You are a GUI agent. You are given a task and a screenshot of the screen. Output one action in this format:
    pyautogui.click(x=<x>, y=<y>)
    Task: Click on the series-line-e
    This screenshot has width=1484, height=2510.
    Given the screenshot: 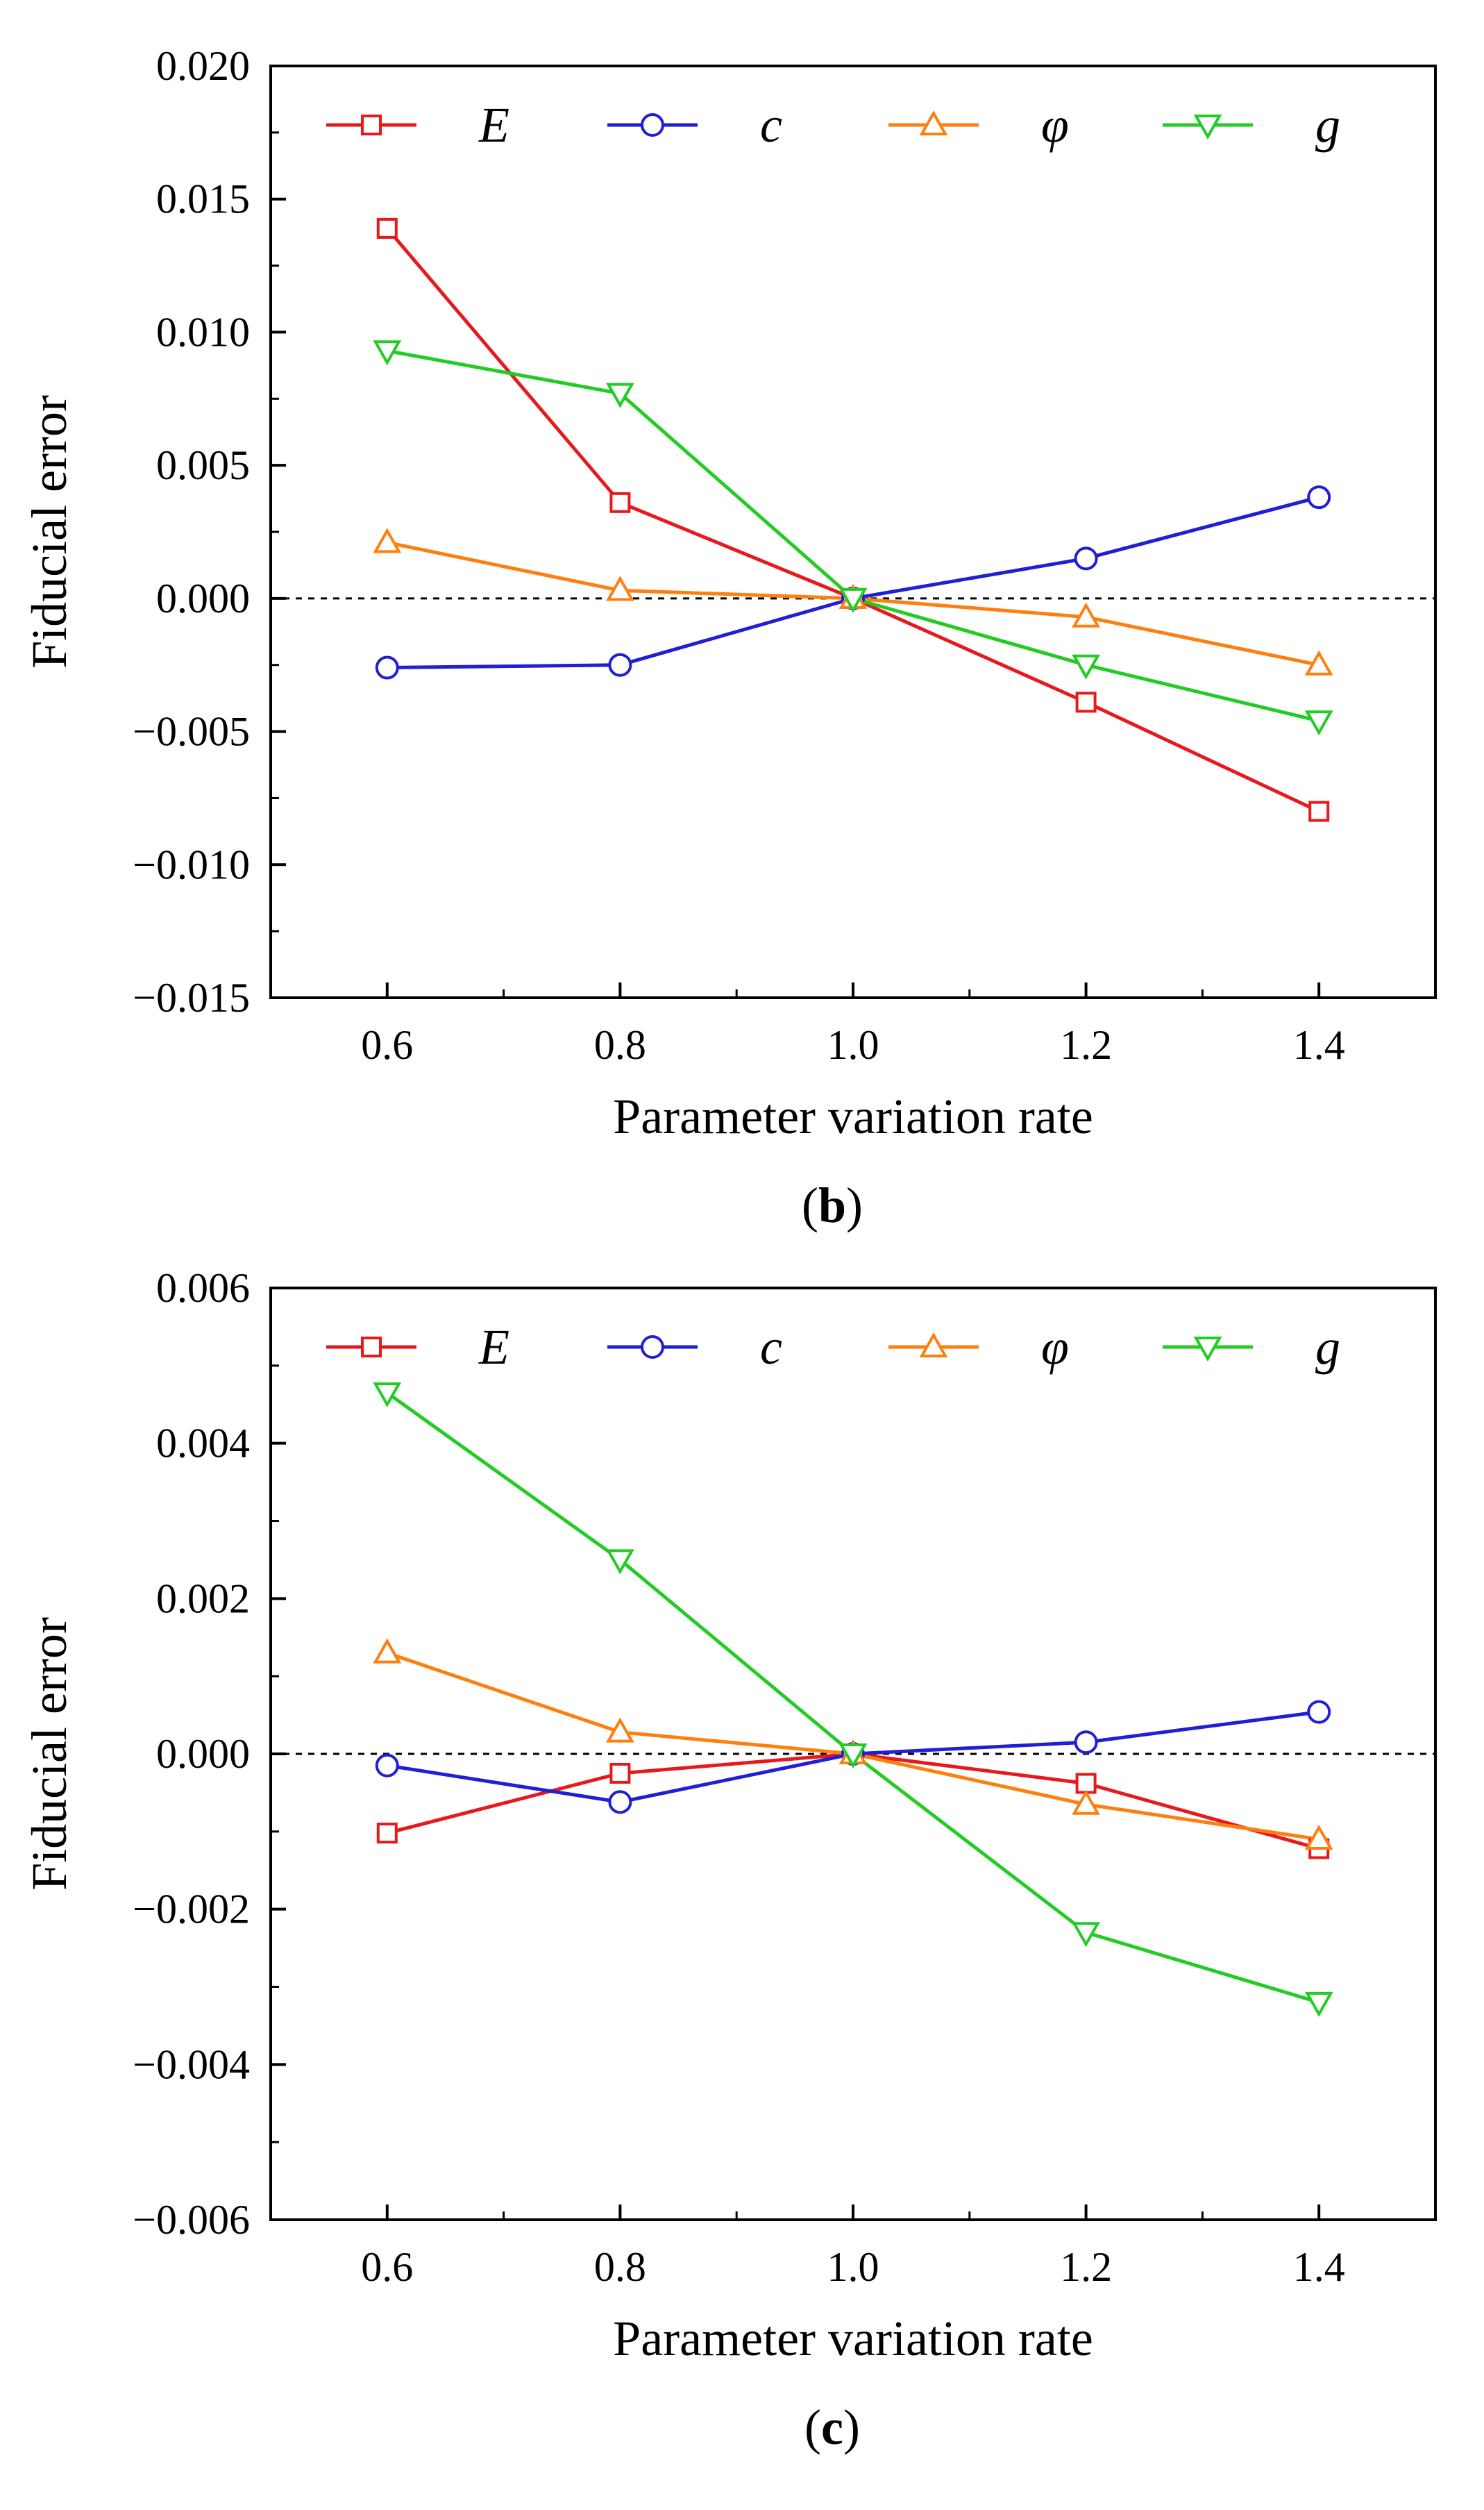 What is the action you would take?
    pyautogui.click(x=852, y=520)
    